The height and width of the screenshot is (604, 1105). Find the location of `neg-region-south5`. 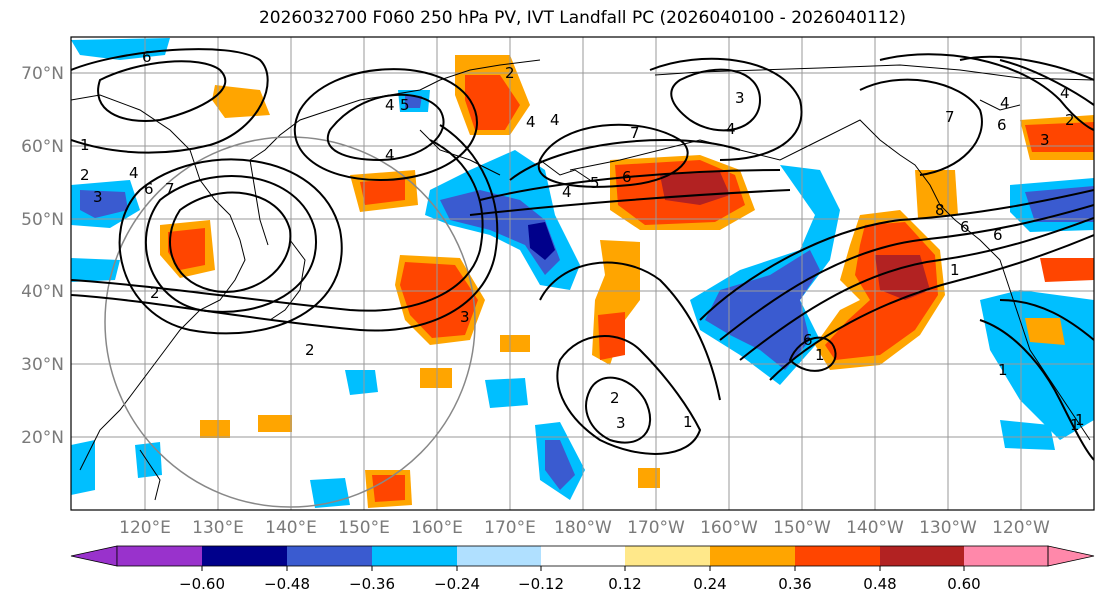

neg-region-south5 is located at coordinates (83, 467).